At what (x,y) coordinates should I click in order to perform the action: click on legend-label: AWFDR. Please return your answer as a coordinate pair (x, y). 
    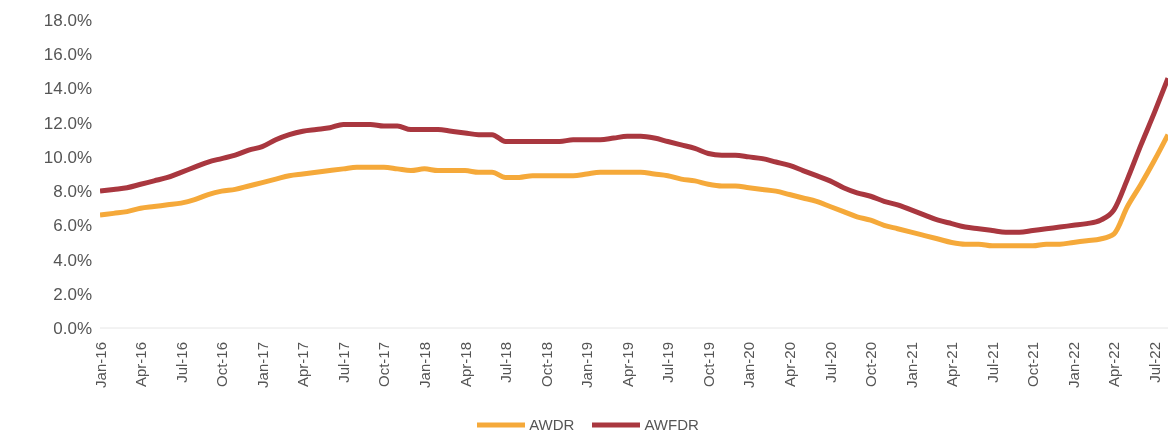
    Looking at the image, I should click on (671, 424).